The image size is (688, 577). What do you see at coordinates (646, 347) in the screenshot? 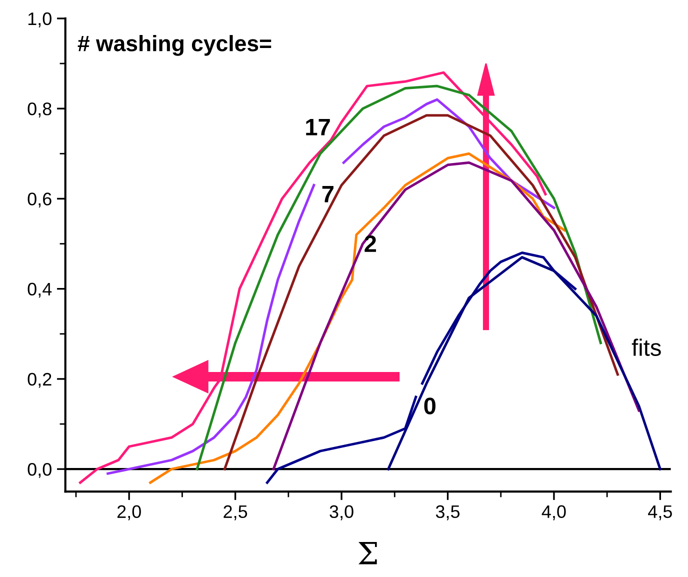
I see `annotation: fits` at bounding box center [646, 347].